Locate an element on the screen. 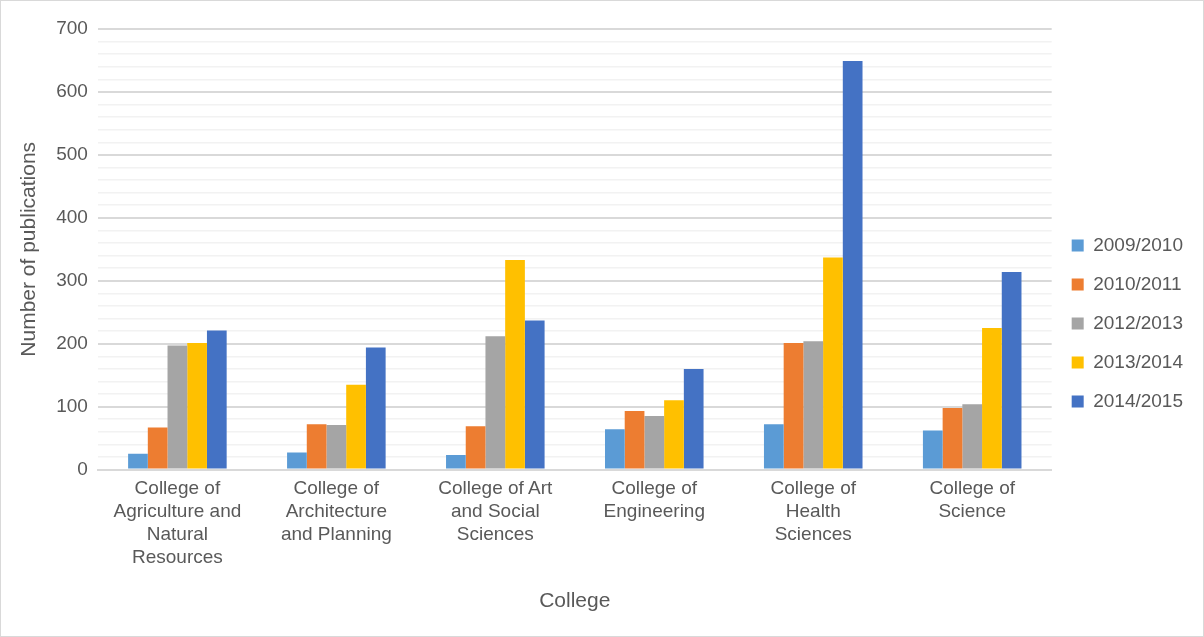 Image resolution: width=1204 pixels, height=637 pixels. legend-label: 2013/2014 is located at coordinates (1138, 361).